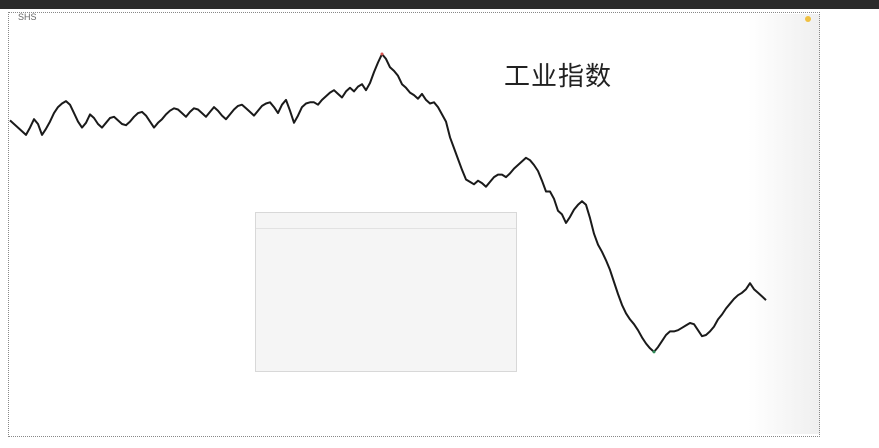 The height and width of the screenshot is (448, 879). I want to click on chart-title: 工业指数, so click(561, 74).